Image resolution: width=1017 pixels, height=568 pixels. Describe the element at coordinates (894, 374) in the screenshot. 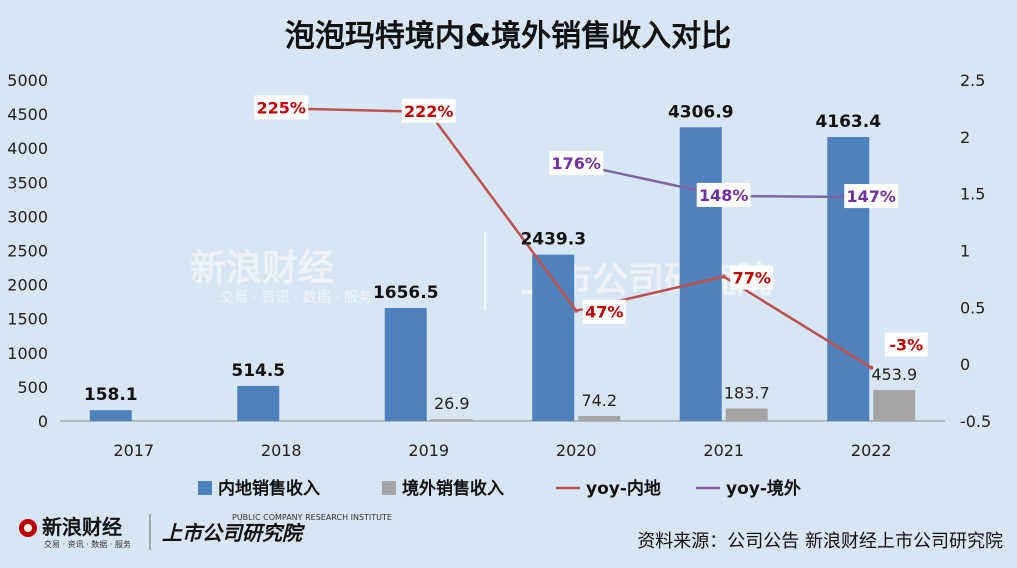

I see `bar-overseas-label: 453.9` at that location.